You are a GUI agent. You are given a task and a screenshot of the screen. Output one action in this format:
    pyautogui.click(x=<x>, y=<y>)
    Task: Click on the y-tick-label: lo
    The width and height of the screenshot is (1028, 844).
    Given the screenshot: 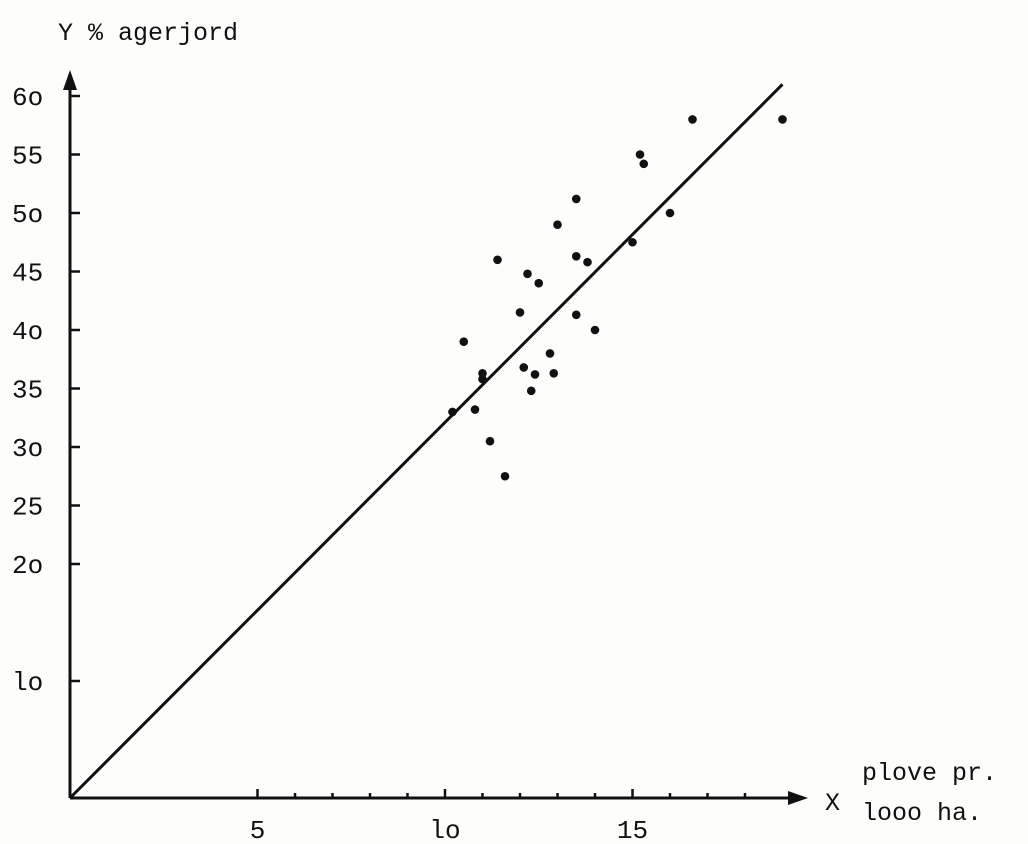 What is the action you would take?
    pyautogui.click(x=27, y=683)
    